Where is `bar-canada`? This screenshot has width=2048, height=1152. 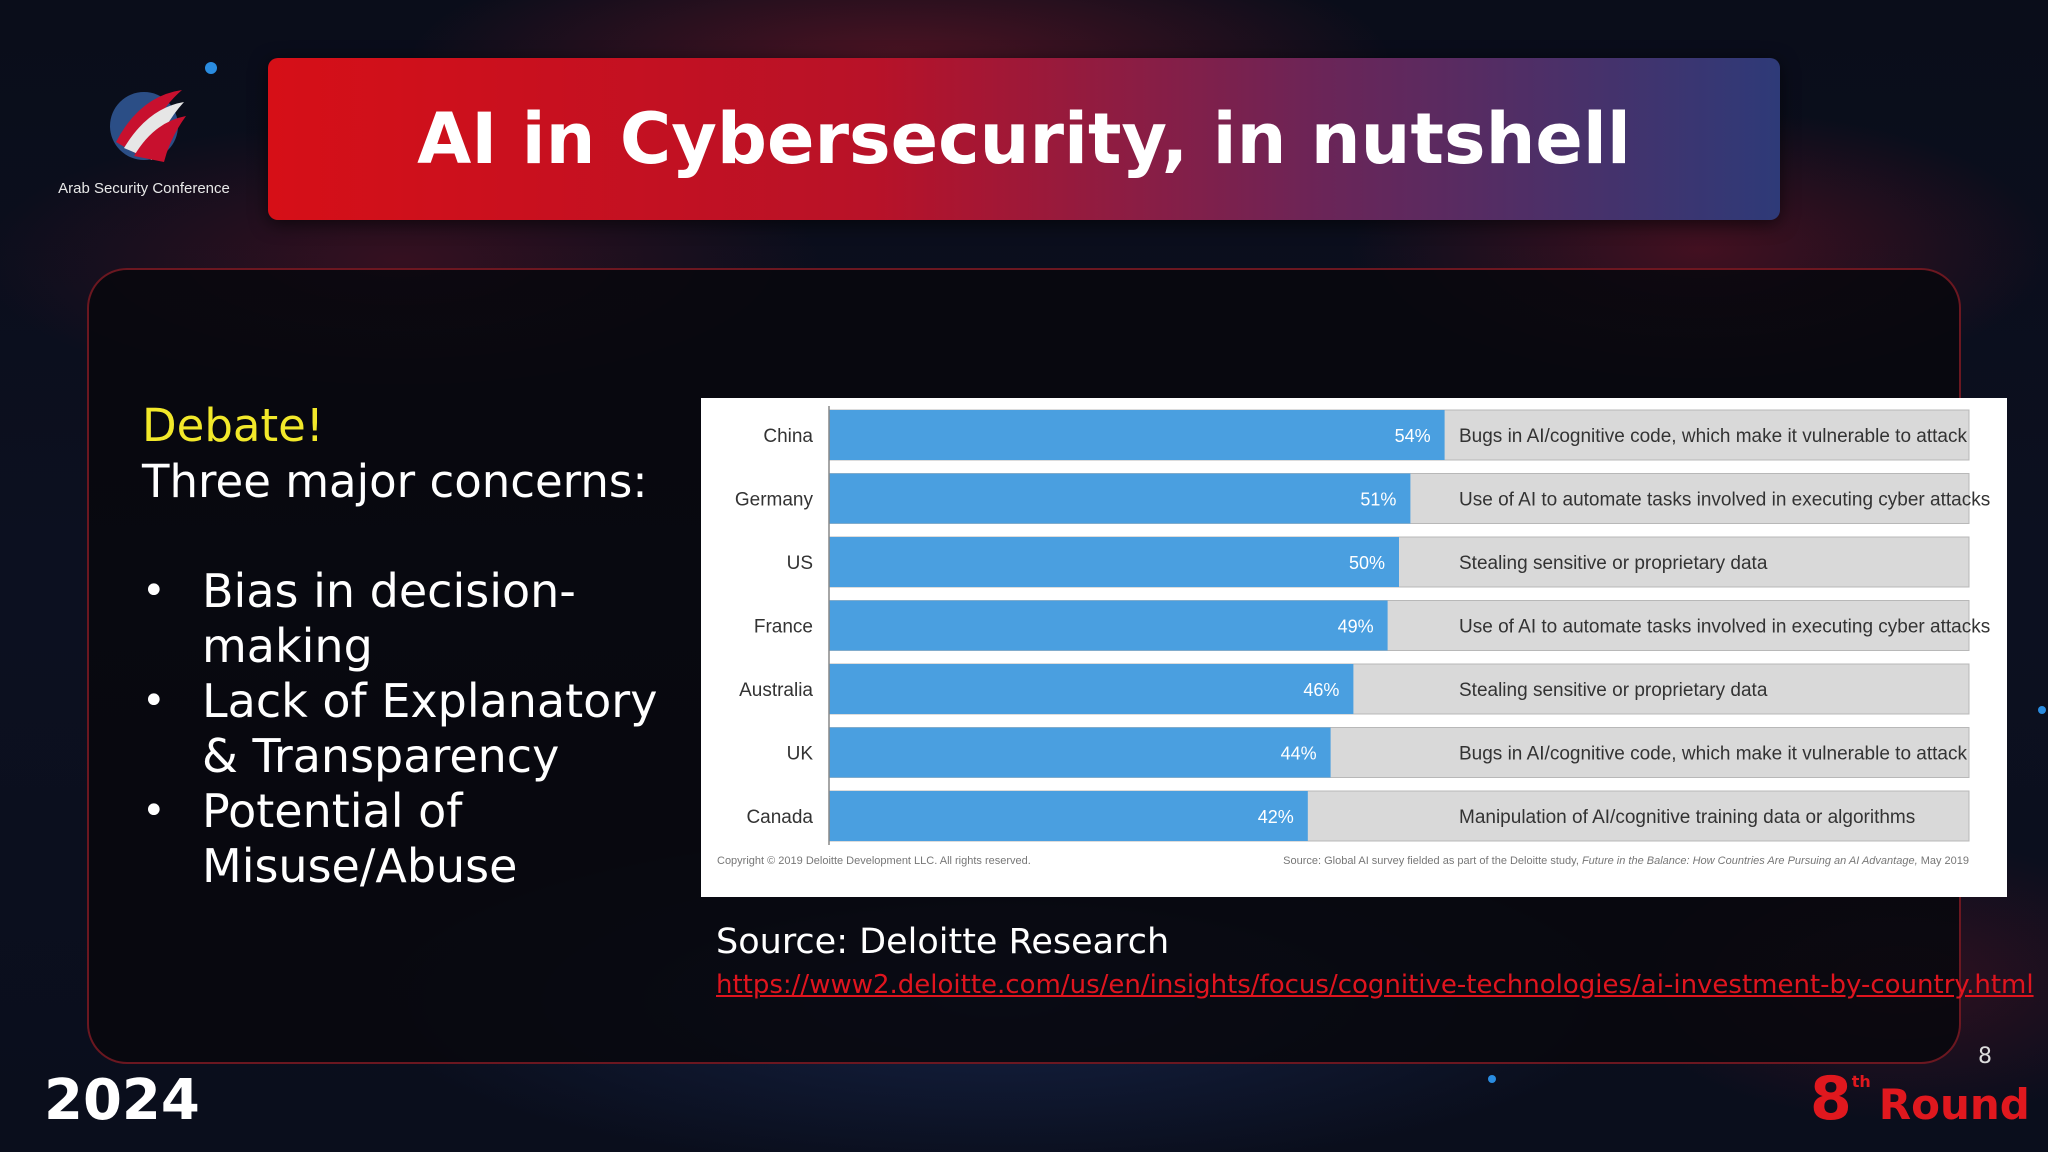 bar-canada is located at coordinates (1068, 816).